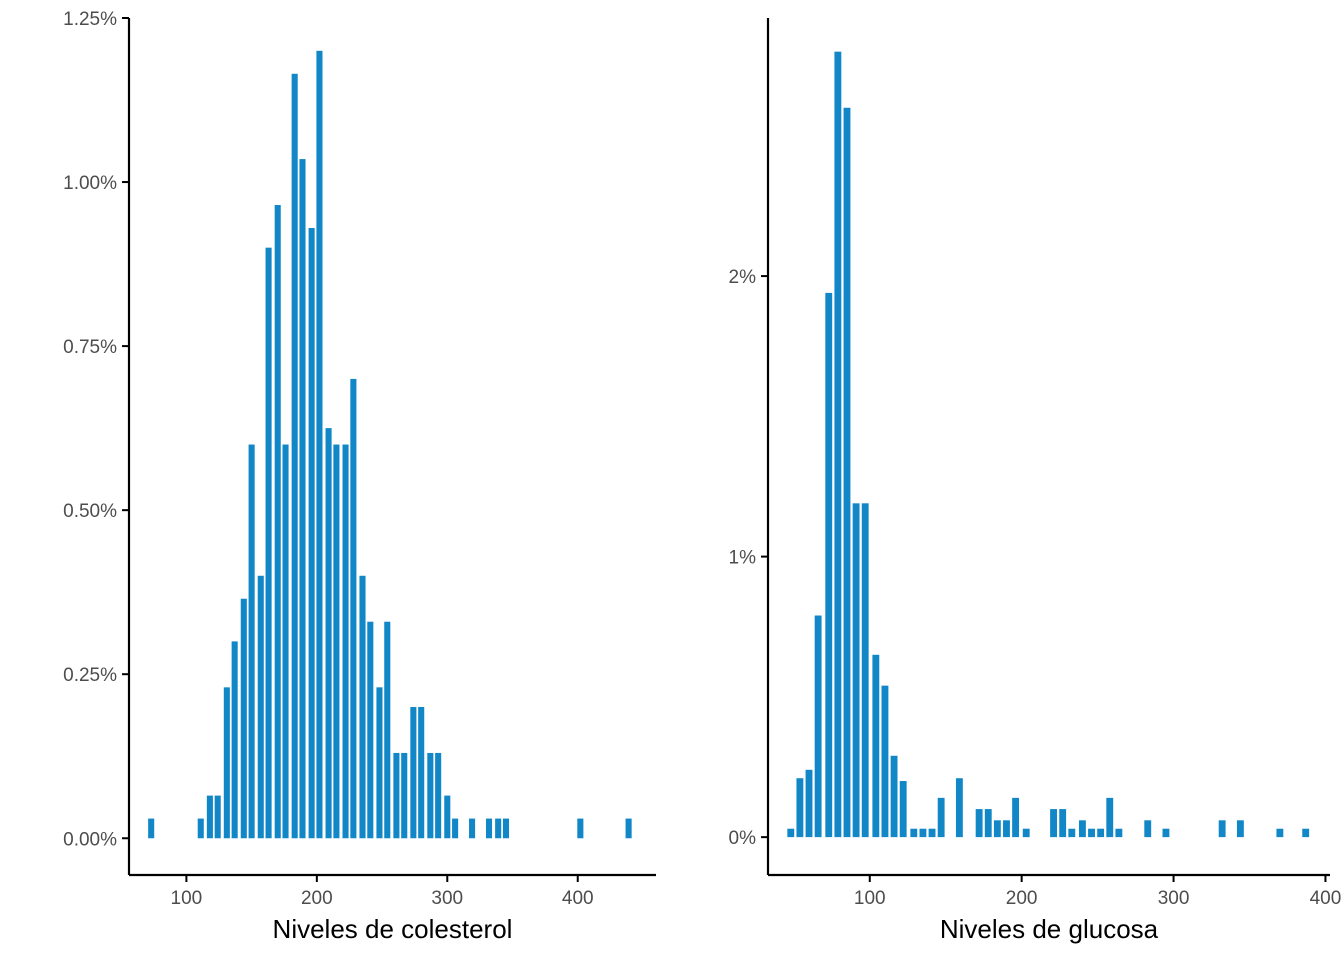  What do you see at coordinates (1174, 898) in the screenshot?
I see `glucose-x-tick-label: 300` at bounding box center [1174, 898].